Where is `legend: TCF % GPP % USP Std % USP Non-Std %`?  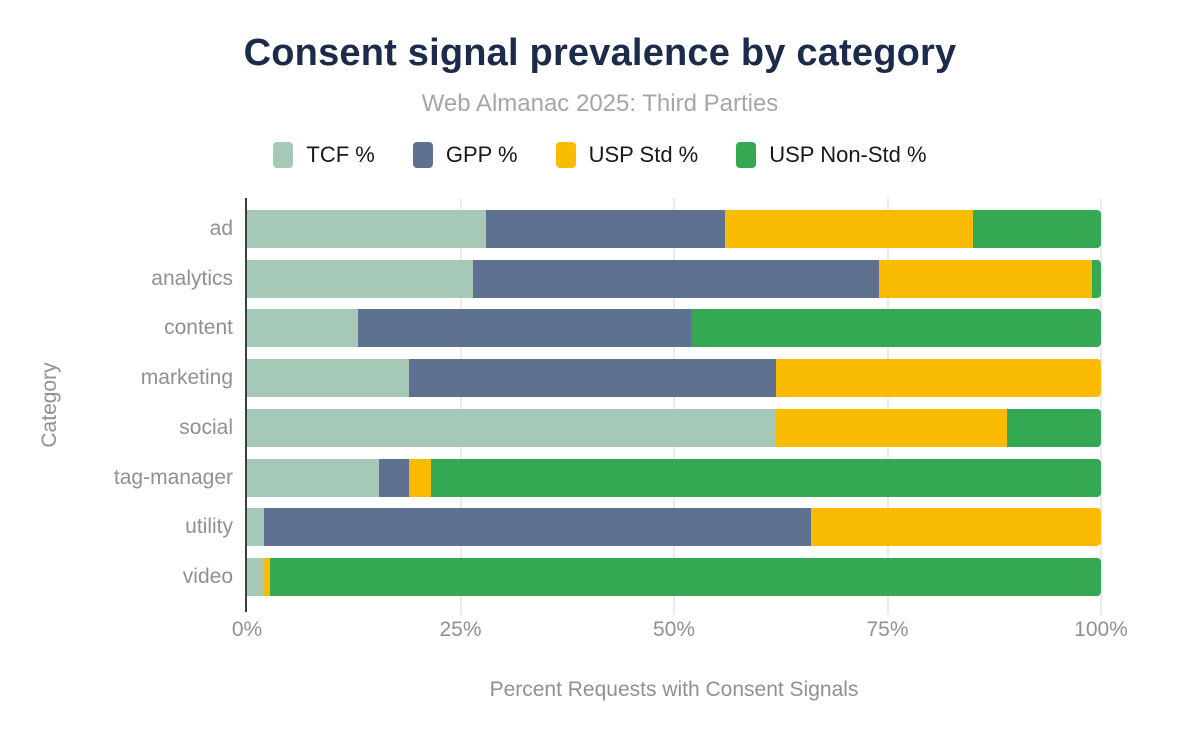
legend: TCF % GPP % USP Std % USP Non-Std % is located at coordinates (600, 155).